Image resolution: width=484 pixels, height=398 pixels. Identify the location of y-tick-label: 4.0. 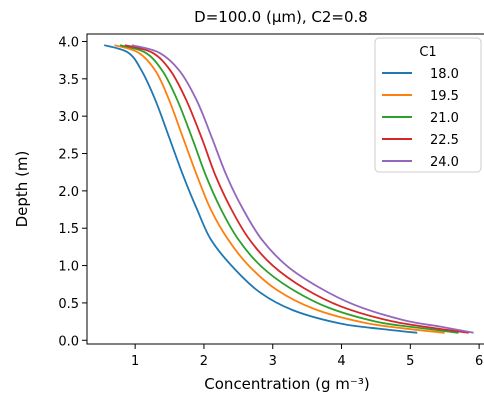
(68, 42).